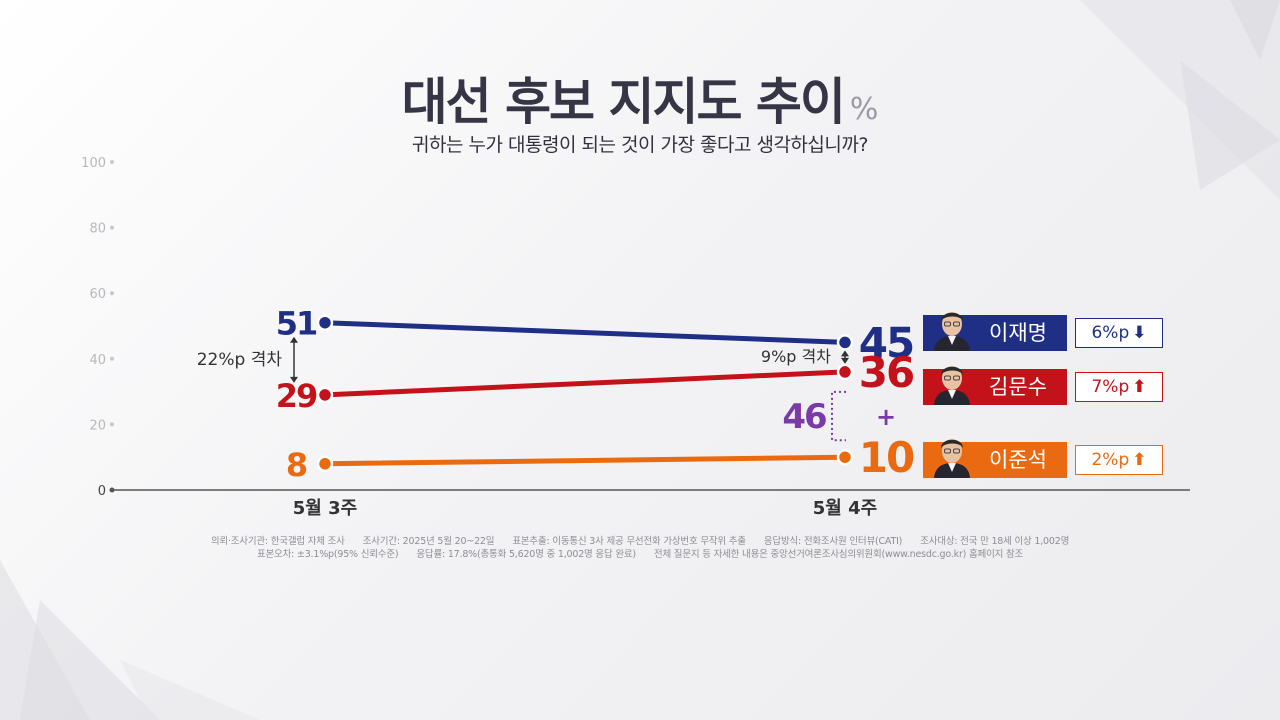 Image resolution: width=1280 pixels, height=720 pixels. Describe the element at coordinates (838, 416) in the screenshot. I see `combined-bracket` at that location.